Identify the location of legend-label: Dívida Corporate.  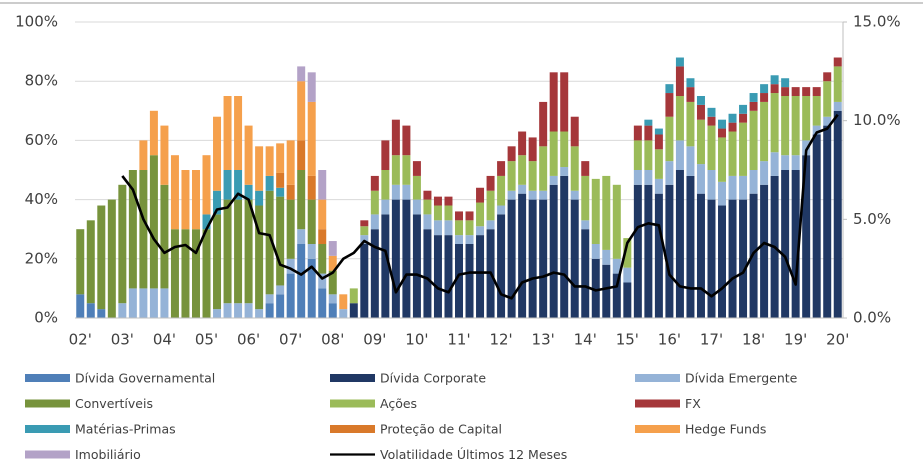
(433, 378).